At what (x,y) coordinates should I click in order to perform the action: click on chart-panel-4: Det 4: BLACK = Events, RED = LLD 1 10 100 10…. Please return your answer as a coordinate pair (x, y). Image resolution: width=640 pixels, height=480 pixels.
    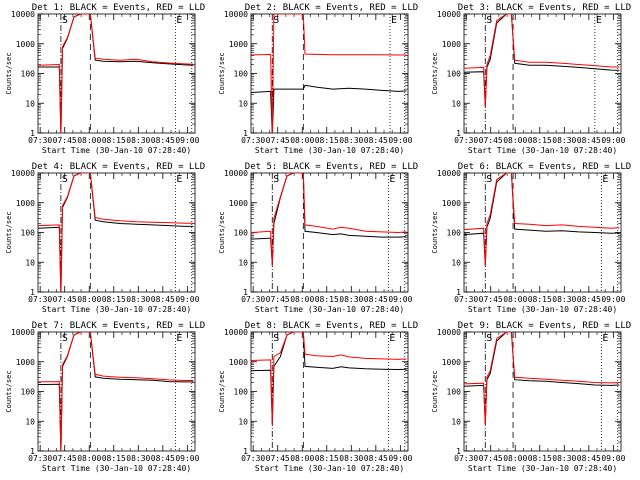
    Looking at the image, I should click on (105, 238).